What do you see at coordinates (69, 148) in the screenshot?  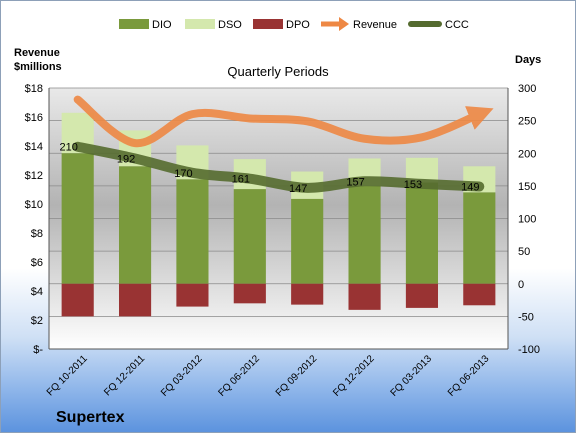 I see `ccc-data-label: 210` at bounding box center [69, 148].